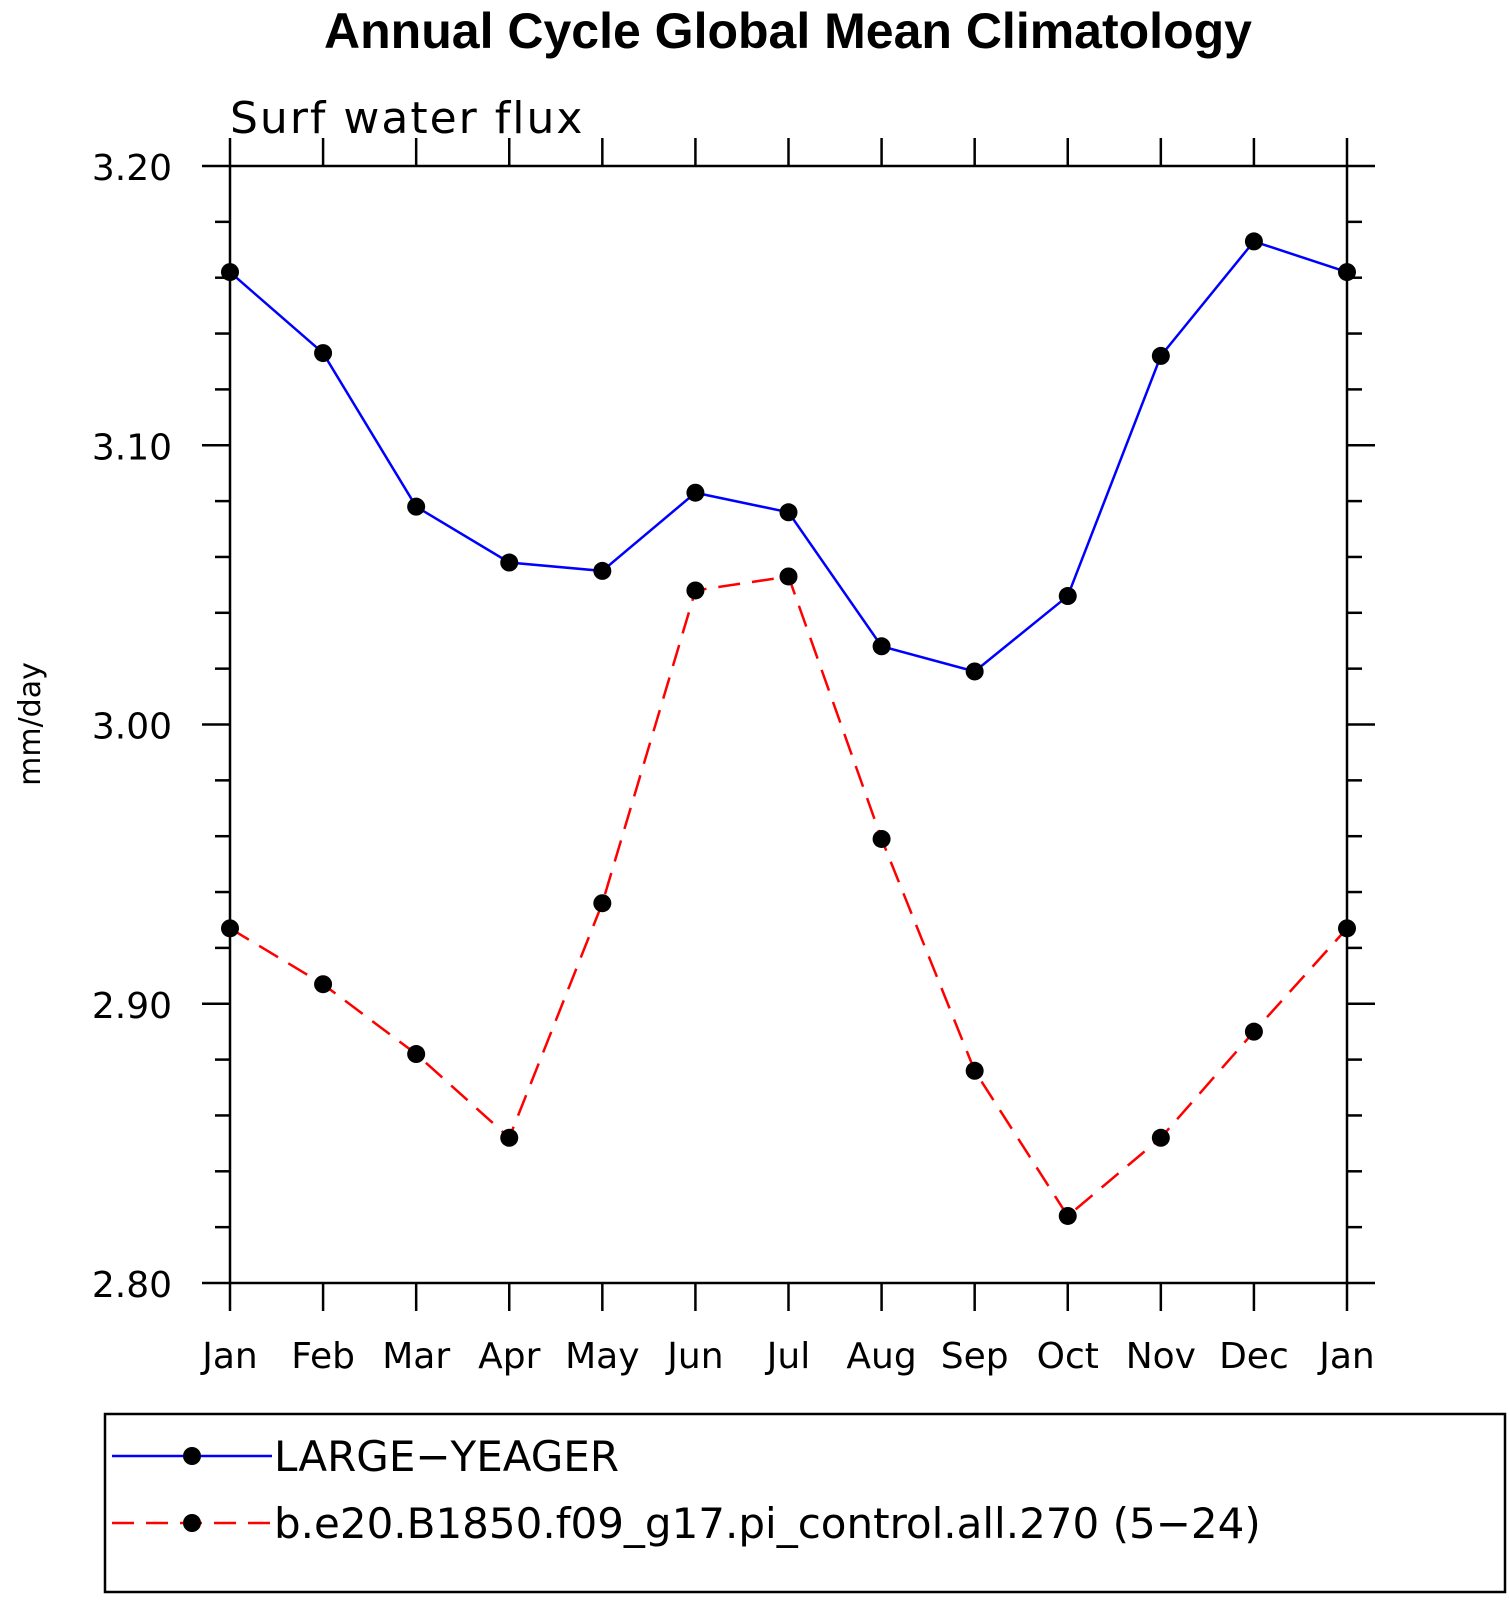 The image size is (1510, 1604). What do you see at coordinates (1254, 1356) in the screenshot?
I see `x-tick-label: Dec` at bounding box center [1254, 1356].